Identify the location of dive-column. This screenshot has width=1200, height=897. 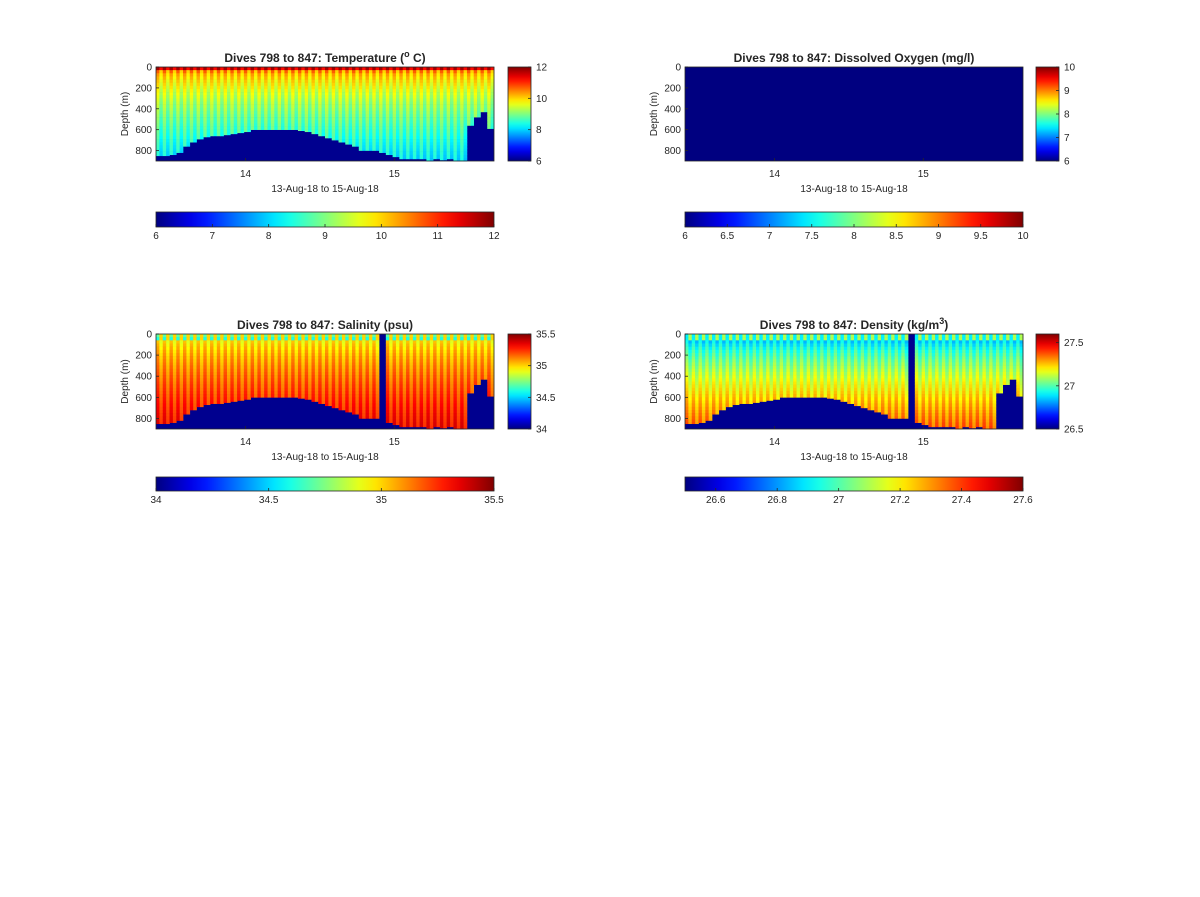
(314, 368).